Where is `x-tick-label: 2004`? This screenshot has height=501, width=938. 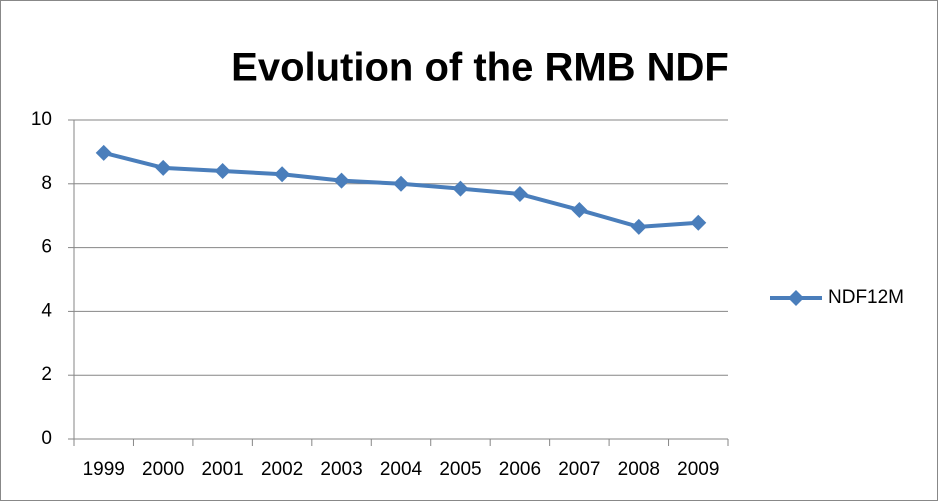 x-tick-label: 2004 is located at coordinates (401, 469).